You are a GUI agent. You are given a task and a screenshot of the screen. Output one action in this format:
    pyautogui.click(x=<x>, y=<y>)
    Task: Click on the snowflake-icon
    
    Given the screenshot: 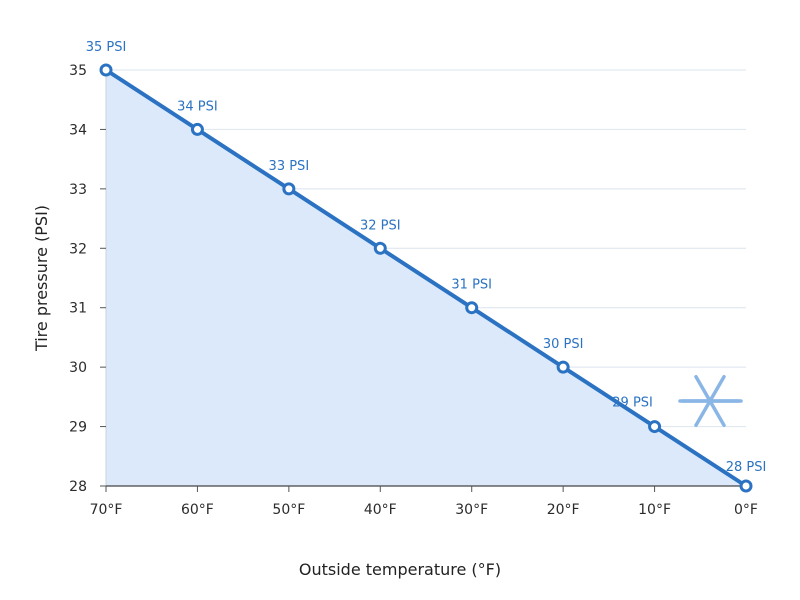 What is the action you would take?
    pyautogui.click(x=710, y=401)
    